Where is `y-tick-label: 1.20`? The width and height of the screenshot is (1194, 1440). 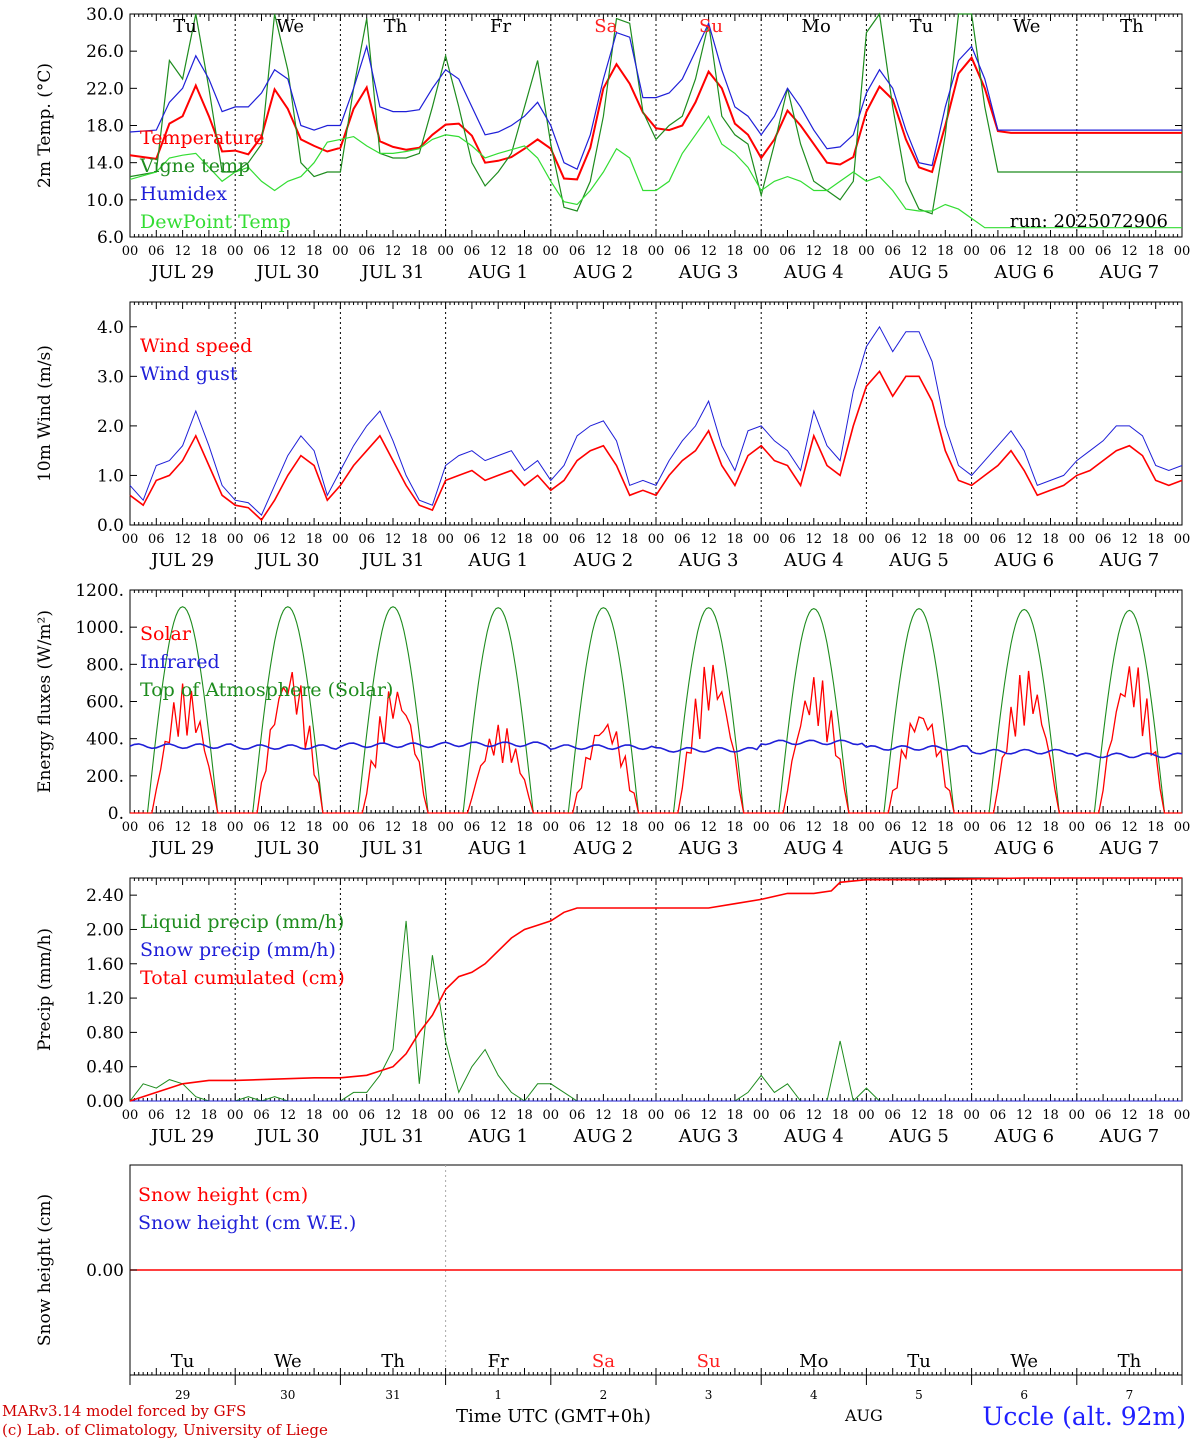
y-tick-label: 1.20 is located at coordinates (105, 999).